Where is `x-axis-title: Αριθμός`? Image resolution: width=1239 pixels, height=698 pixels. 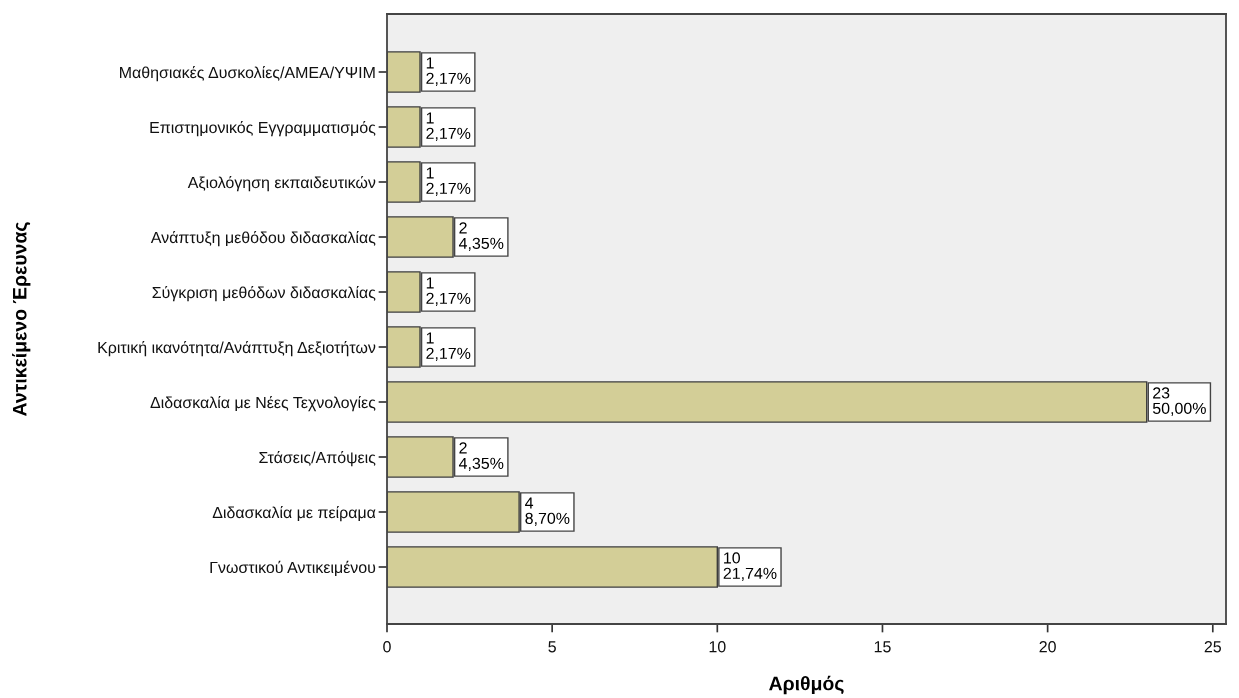
x-axis-title: Αριθμός is located at coordinates (806, 685).